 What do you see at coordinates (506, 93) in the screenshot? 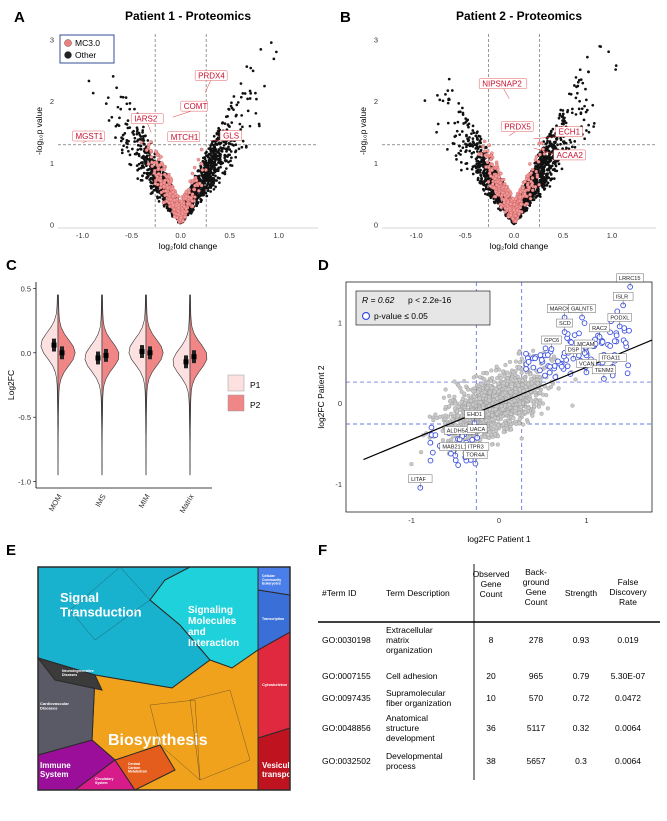
I see `label-leader` at bounding box center [506, 93].